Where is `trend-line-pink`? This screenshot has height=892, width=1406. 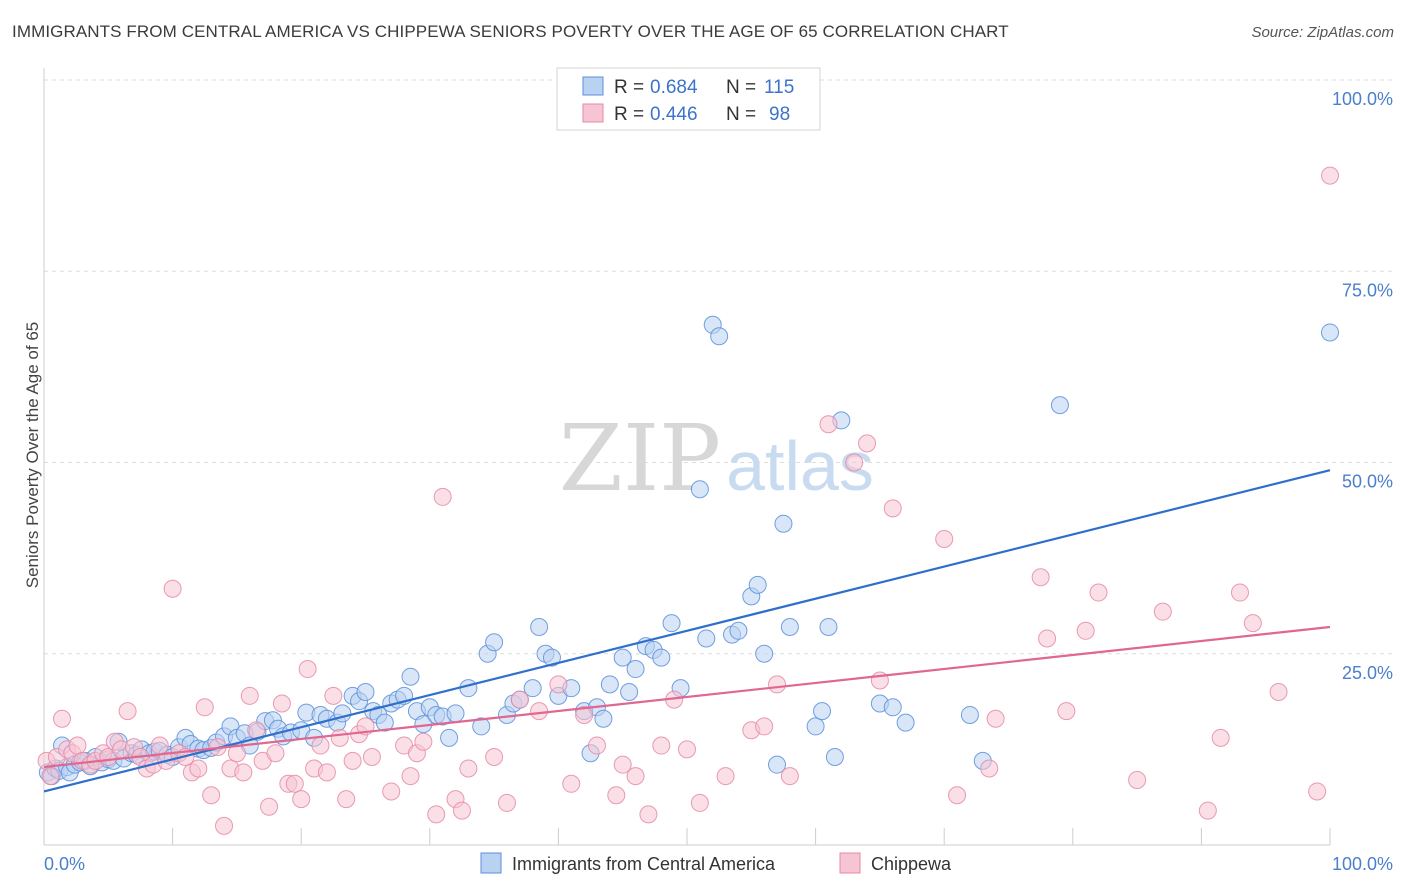 trend-line-pink is located at coordinates (687, 697).